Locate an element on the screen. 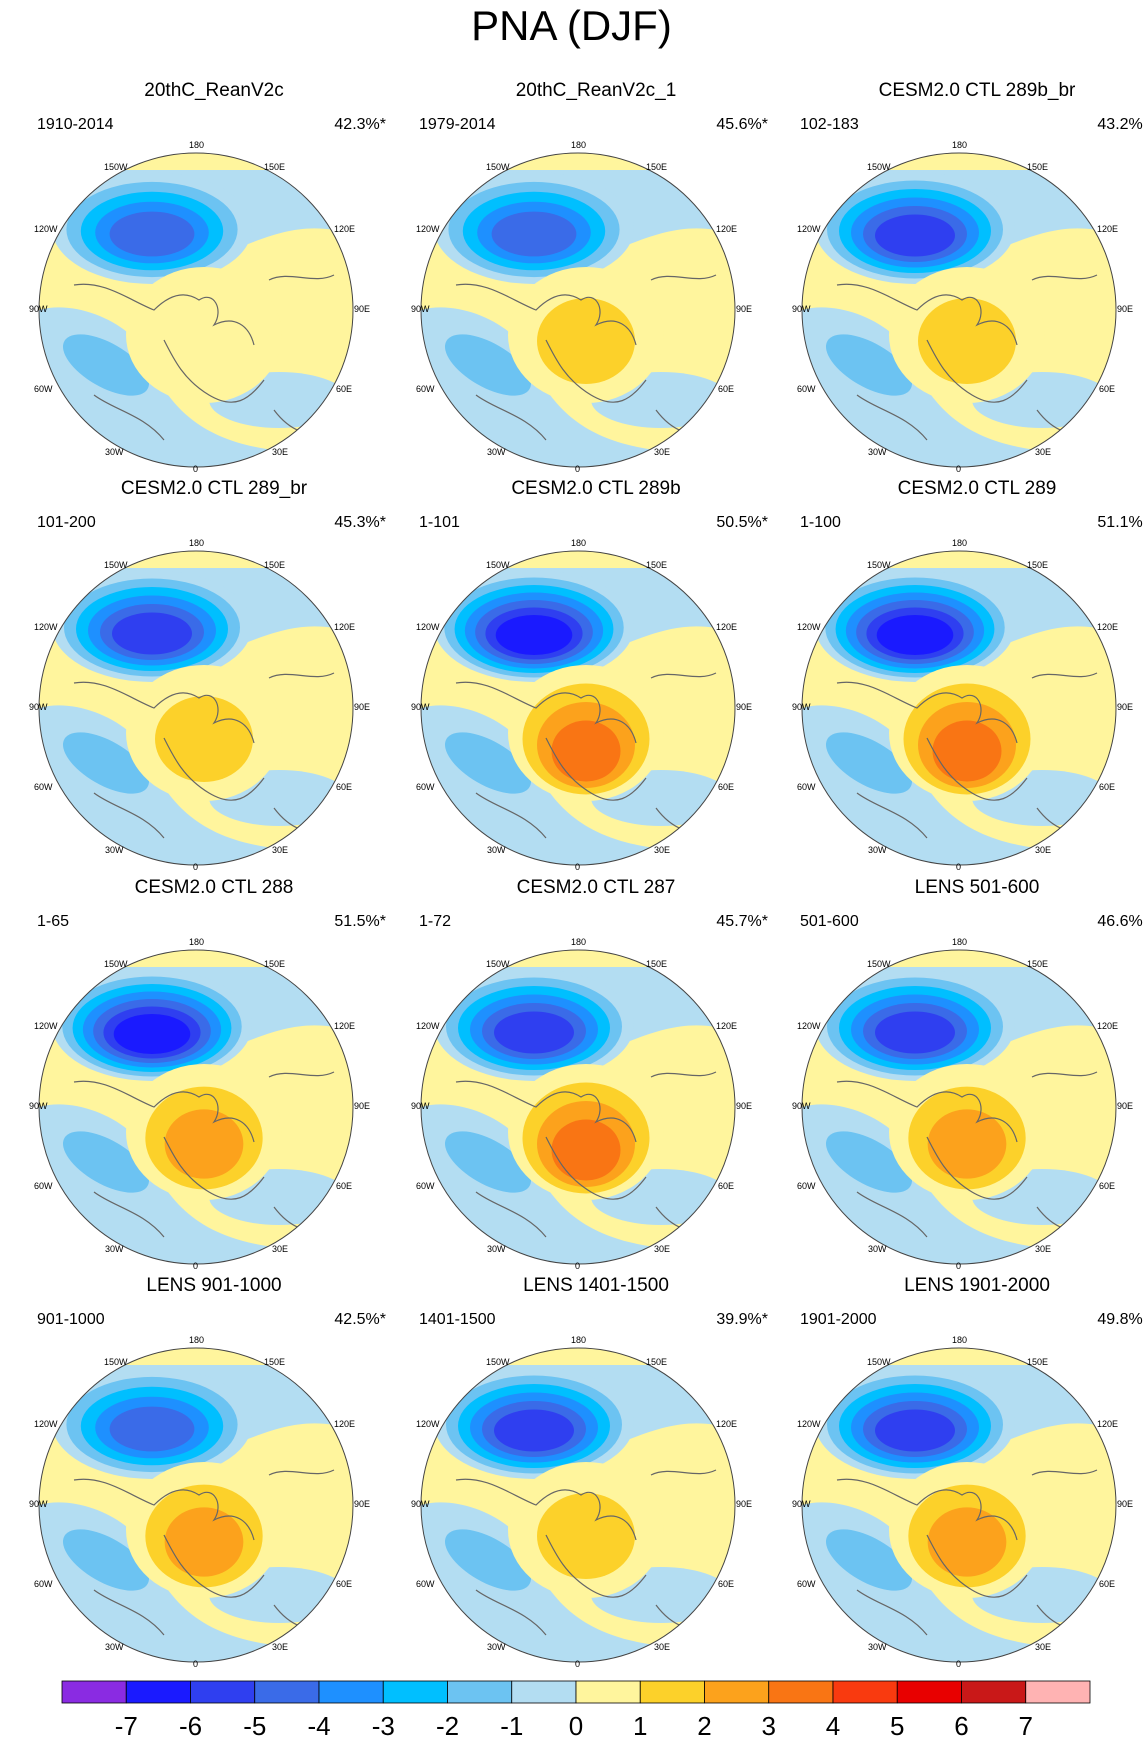 This screenshot has width=1143, height=1738. panel-title: LENS 1401-1500 is located at coordinates (596, 1285).